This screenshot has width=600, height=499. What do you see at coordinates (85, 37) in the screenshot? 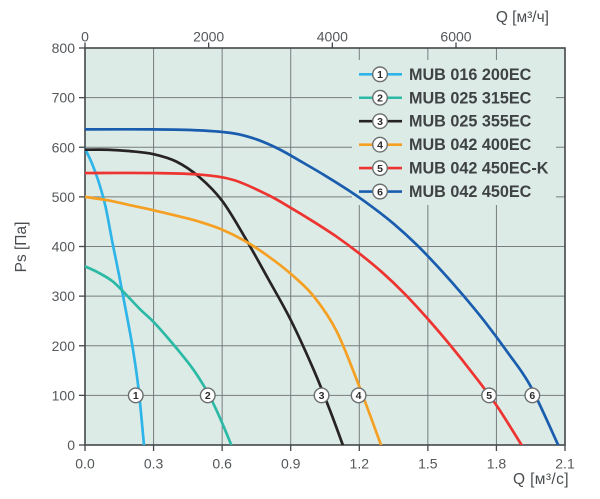
I see `tick-label-x-top: 0` at bounding box center [85, 37].